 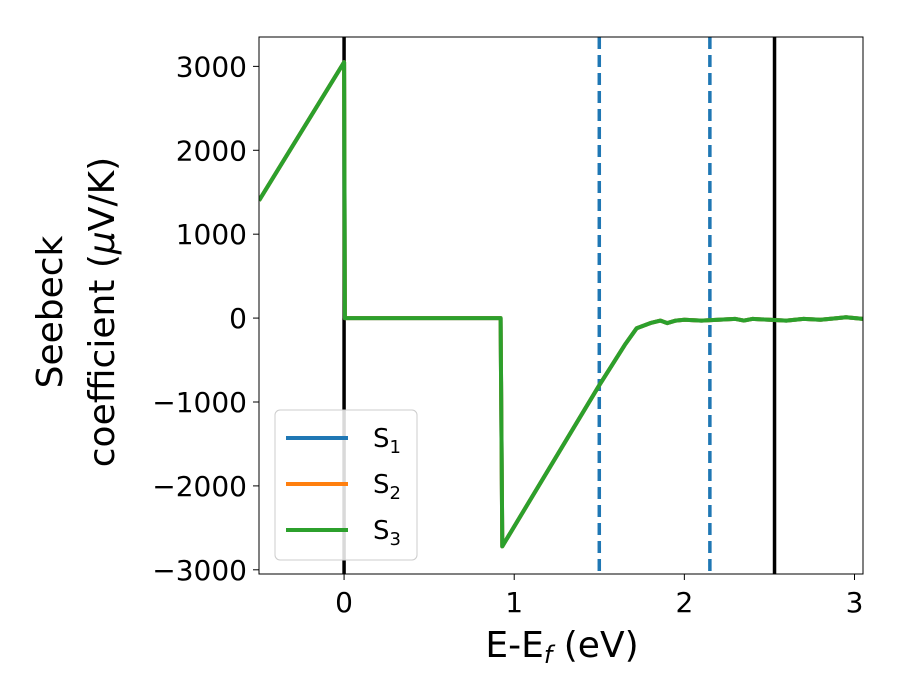 I want to click on x-axis-label-main: E-E, so click(x=514, y=645).